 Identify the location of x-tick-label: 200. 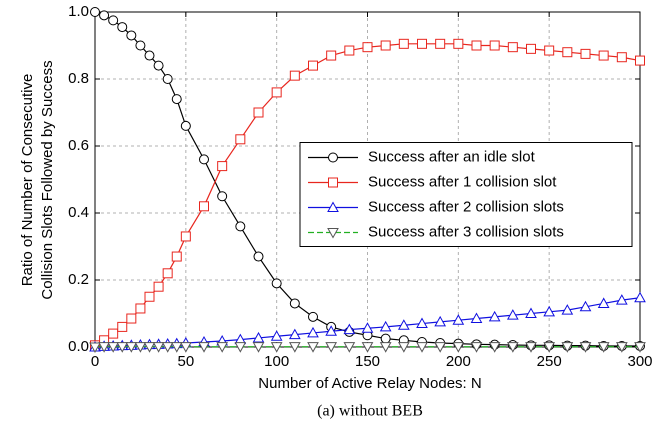
(458, 361).